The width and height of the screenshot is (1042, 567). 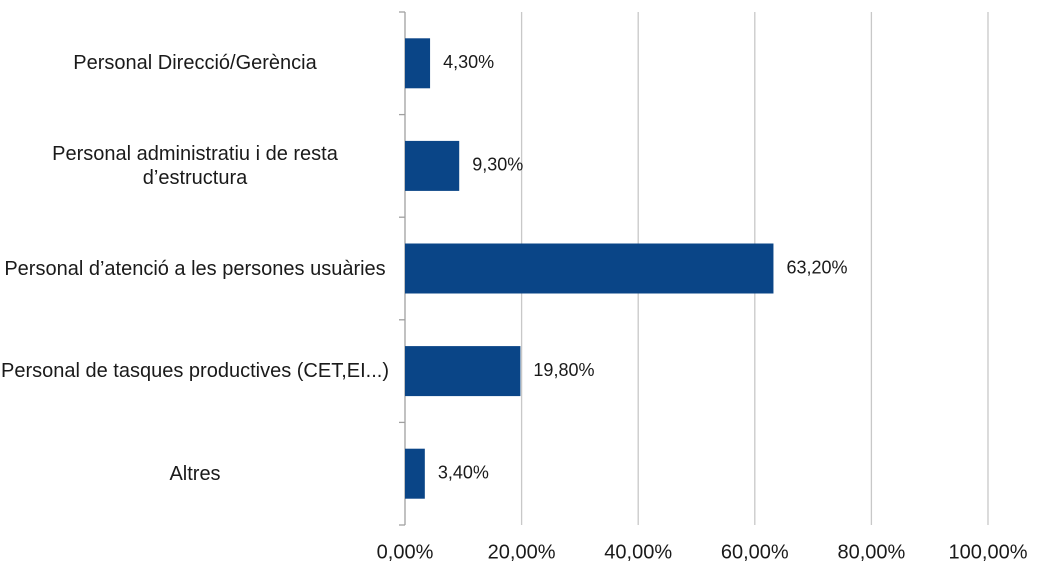 I want to click on x-tick-label: 60,00%, so click(x=755, y=552).